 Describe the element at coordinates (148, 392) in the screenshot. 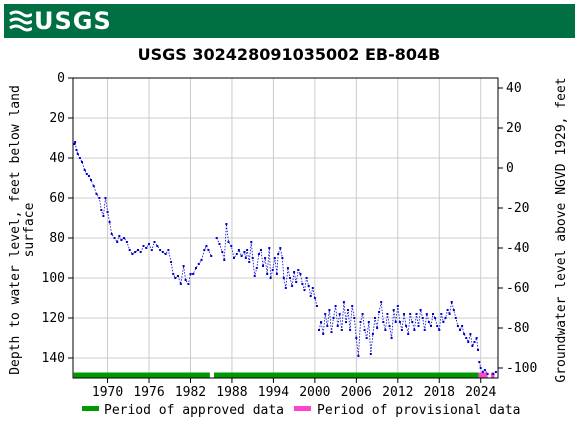

I see `x-tick-label: 1976` at that location.